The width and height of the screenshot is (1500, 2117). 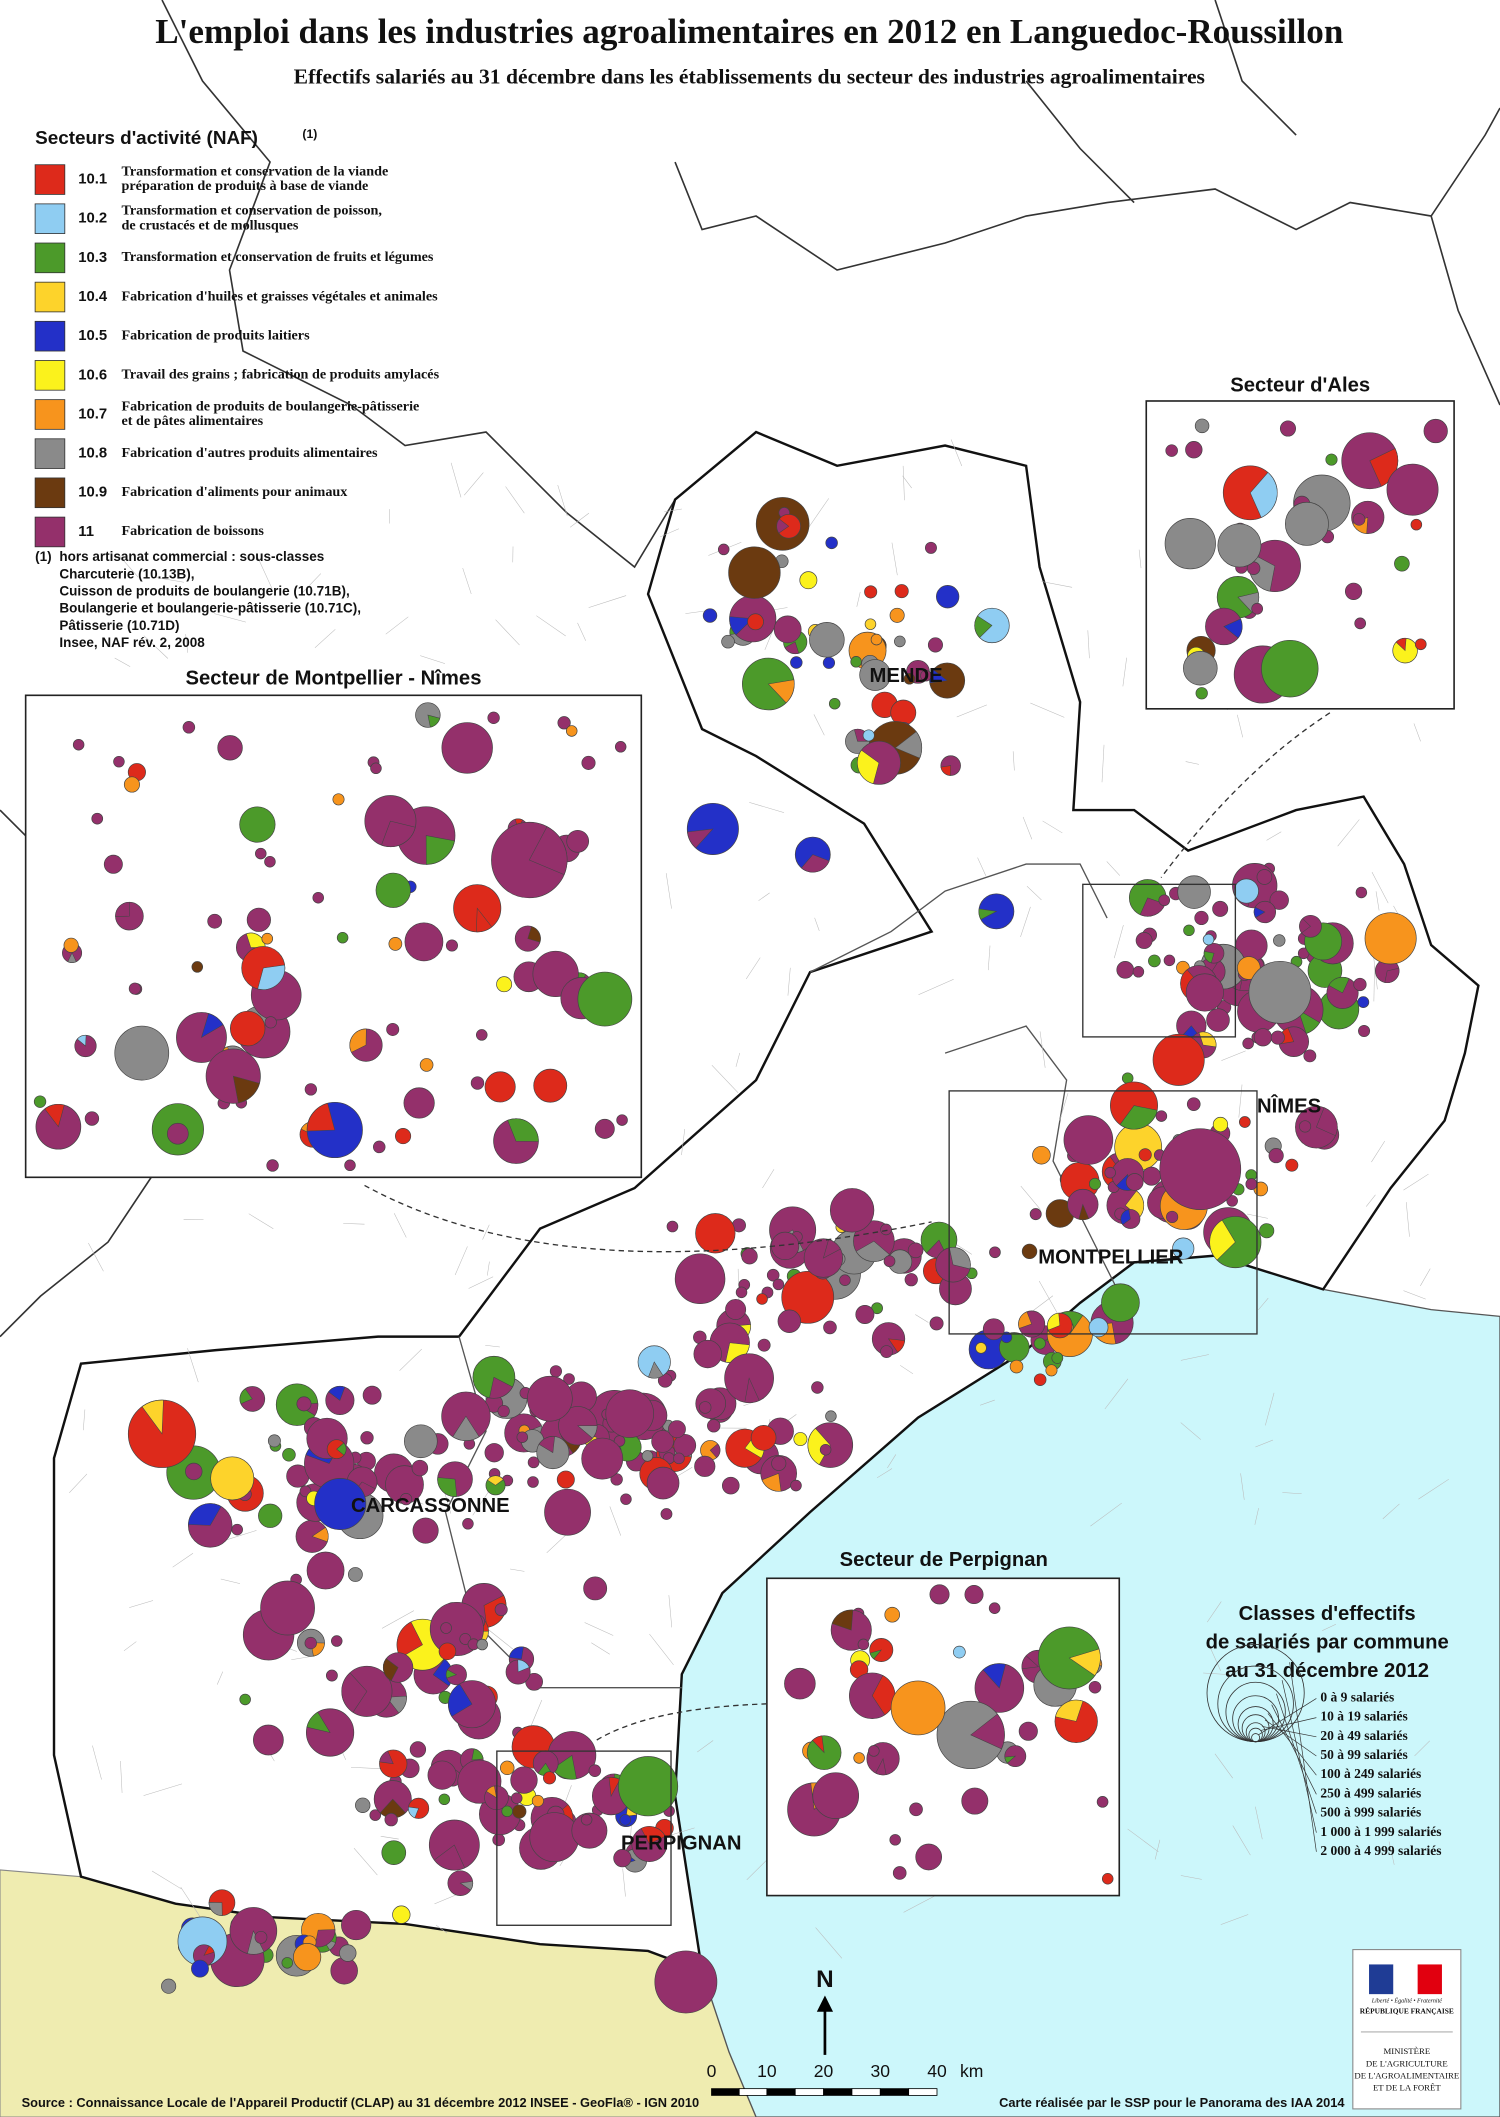 I want to click on size-legend-title: au 31 décembre 2012, so click(x=1327, y=1671).